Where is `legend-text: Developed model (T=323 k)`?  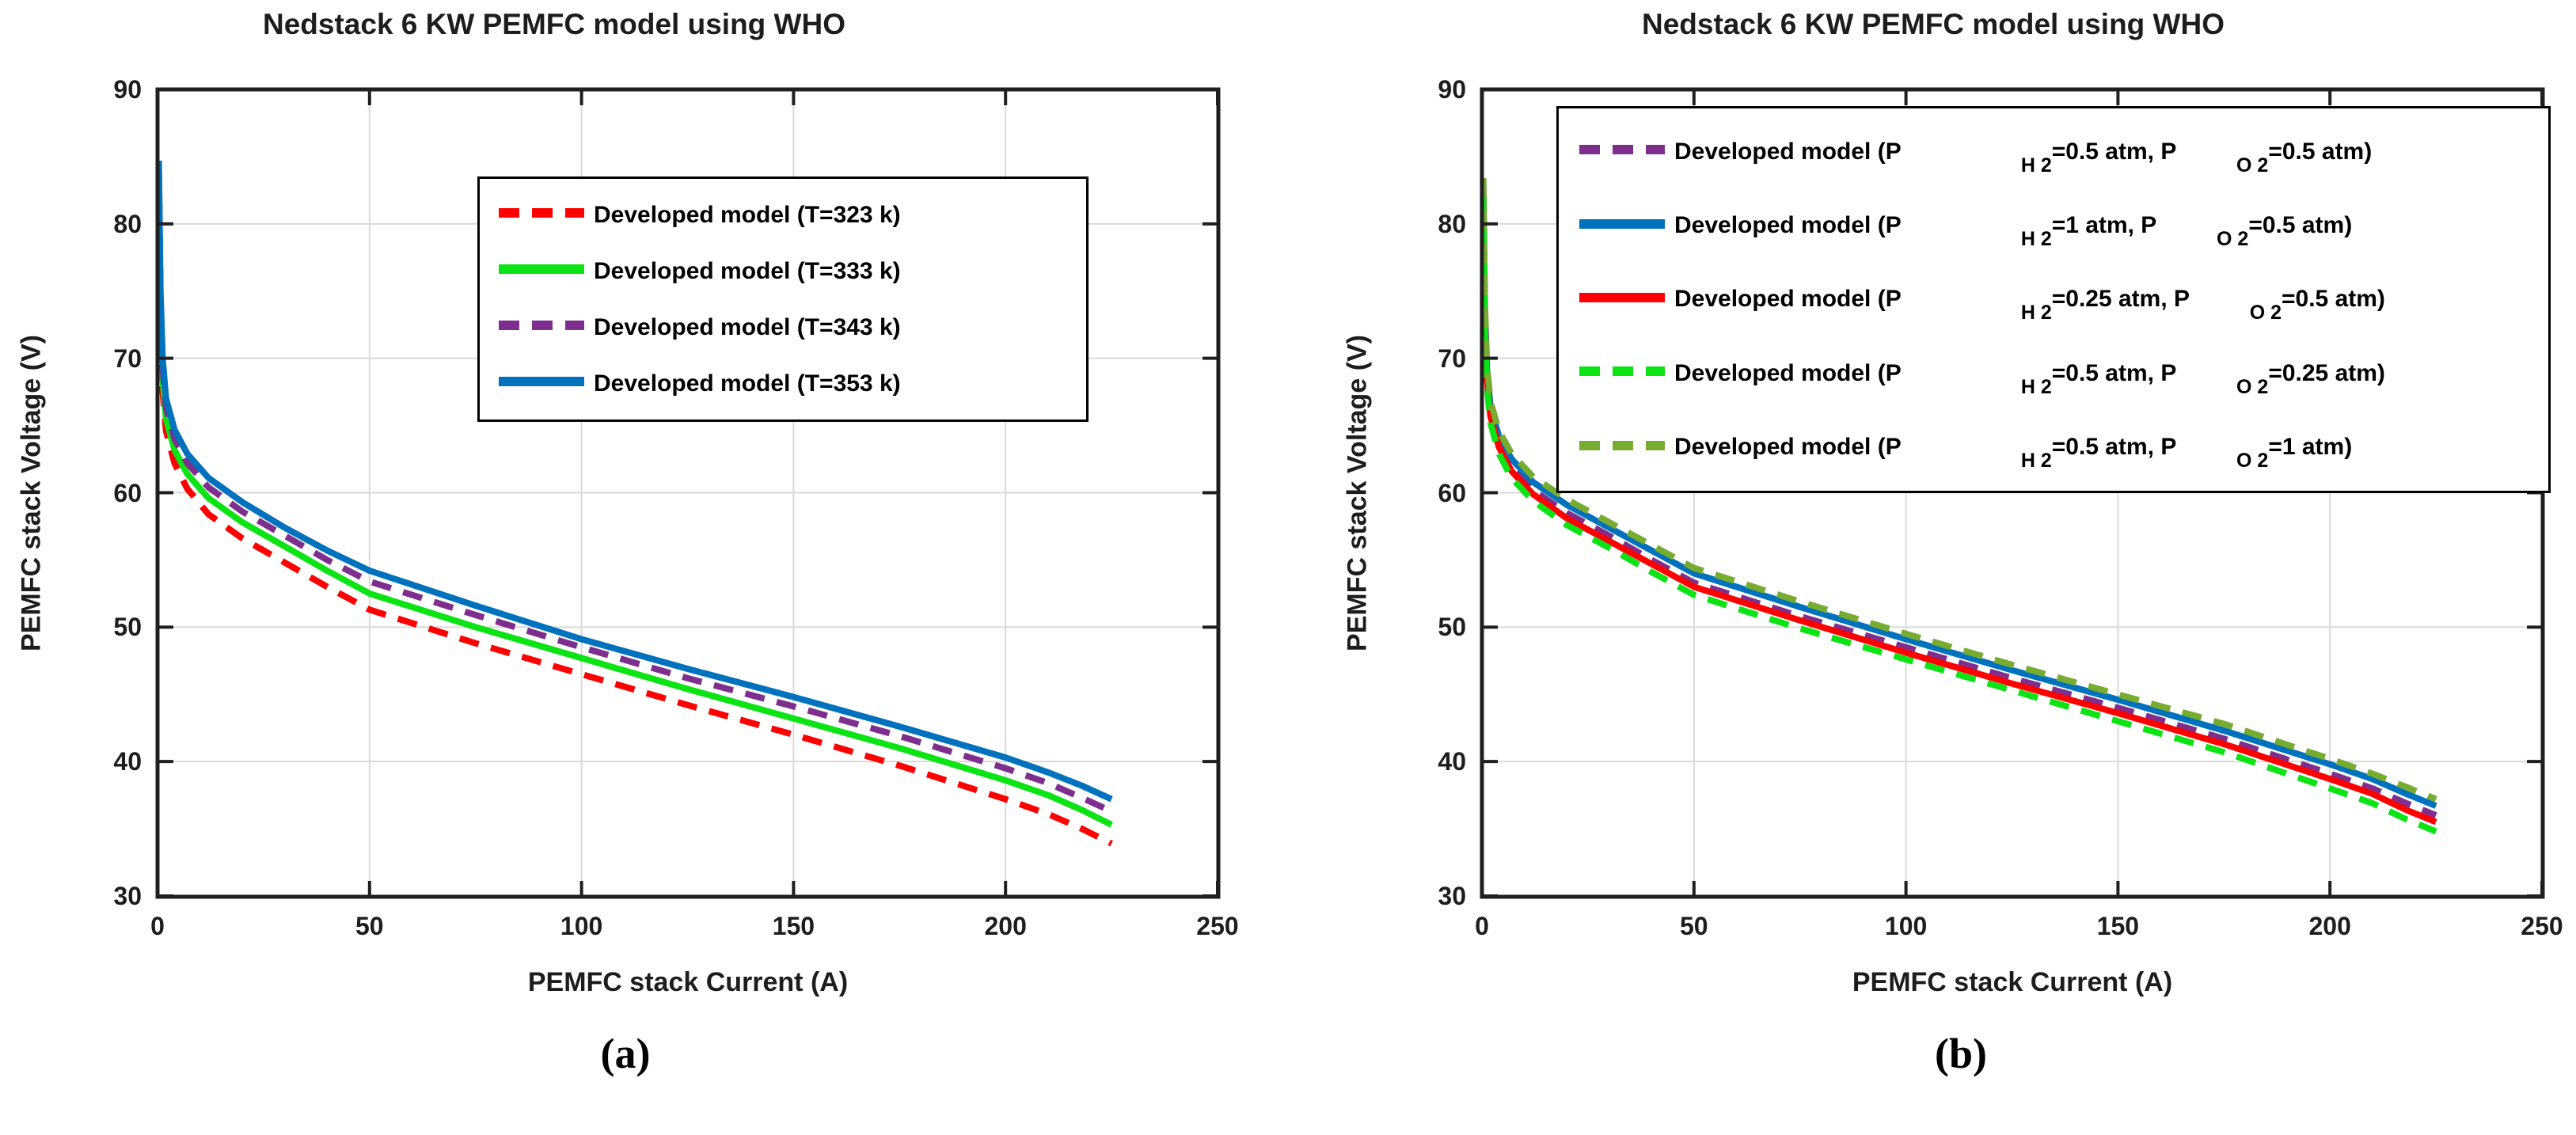
legend-text: Developed model (T=323 k) is located at coordinates (747, 214).